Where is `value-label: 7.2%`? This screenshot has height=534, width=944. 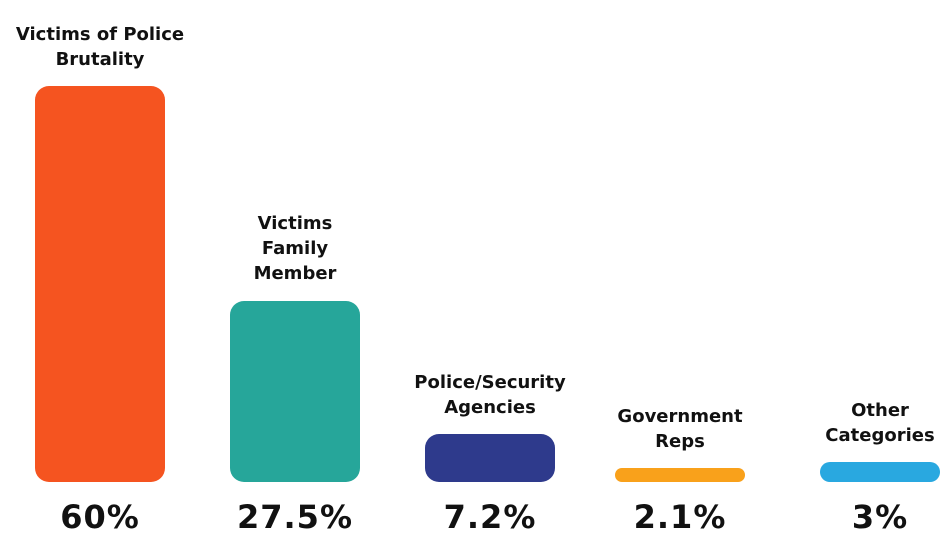 value-label: 7.2% is located at coordinates (490, 516).